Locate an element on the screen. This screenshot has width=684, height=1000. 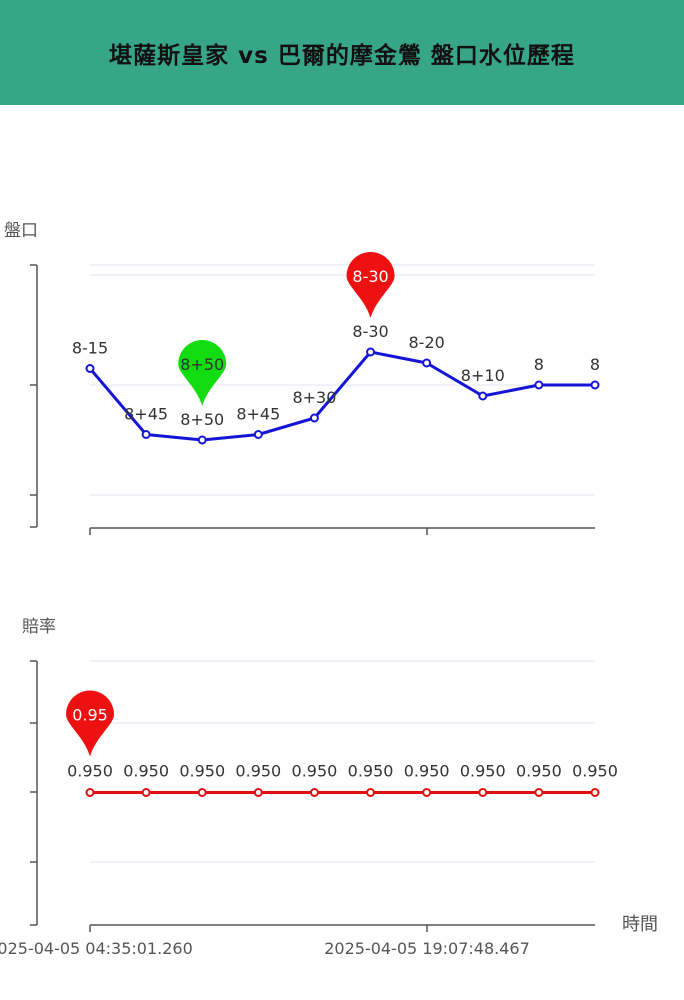
x-tick-label: 2025-04-05 04:35:01.260 is located at coordinates (96, 948).